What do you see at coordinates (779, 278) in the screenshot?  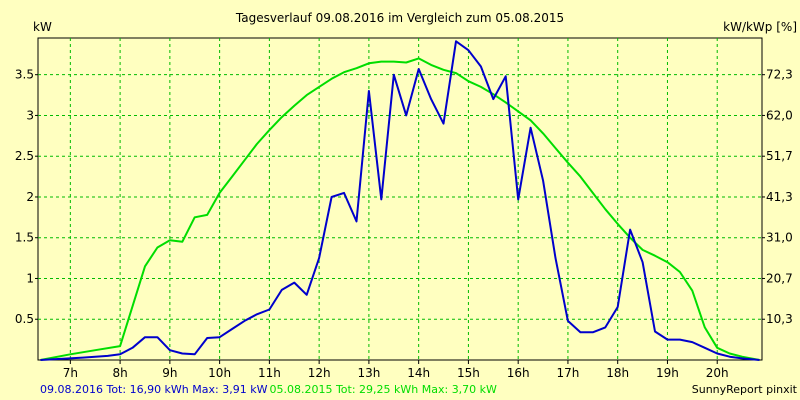 I see `y-tick-label-right: 20,7` at bounding box center [779, 278].